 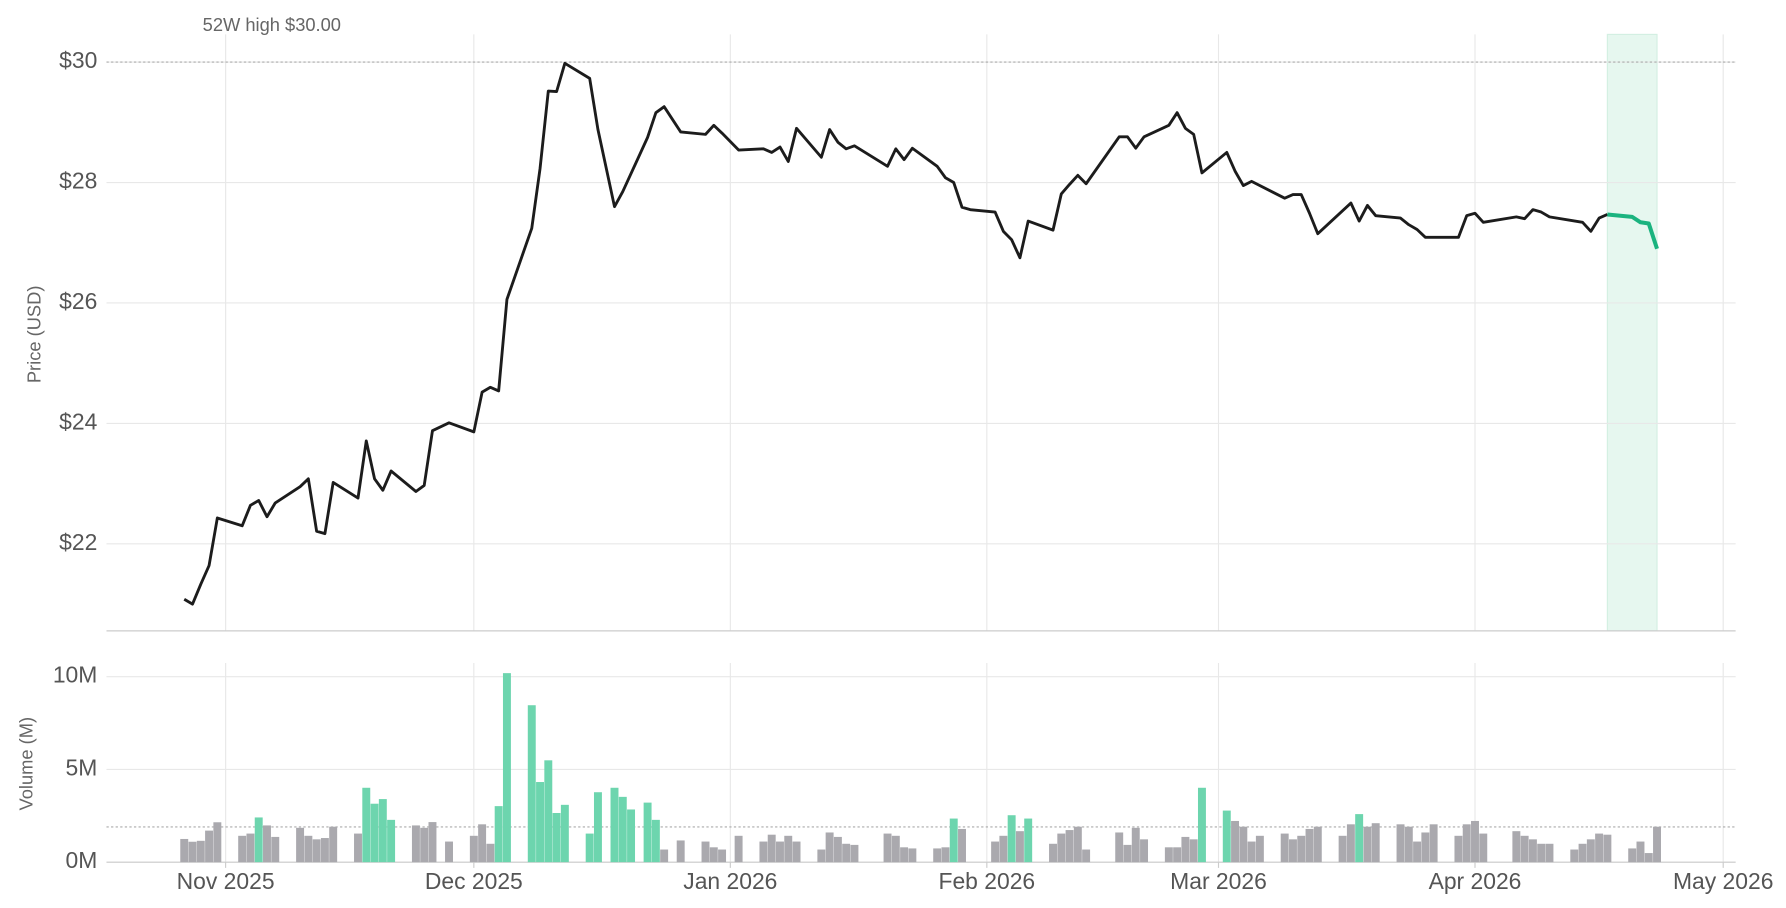 What do you see at coordinates (1475, 881) in the screenshot?
I see `x-tick-label: Apr 2026` at bounding box center [1475, 881].